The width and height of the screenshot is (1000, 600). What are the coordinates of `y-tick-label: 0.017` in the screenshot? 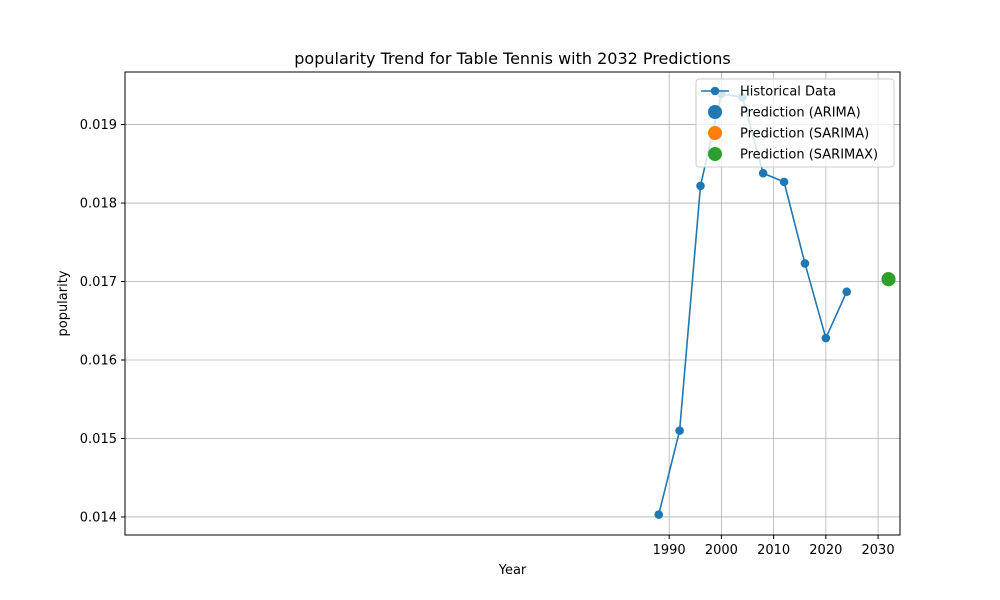 It's located at (98, 282).